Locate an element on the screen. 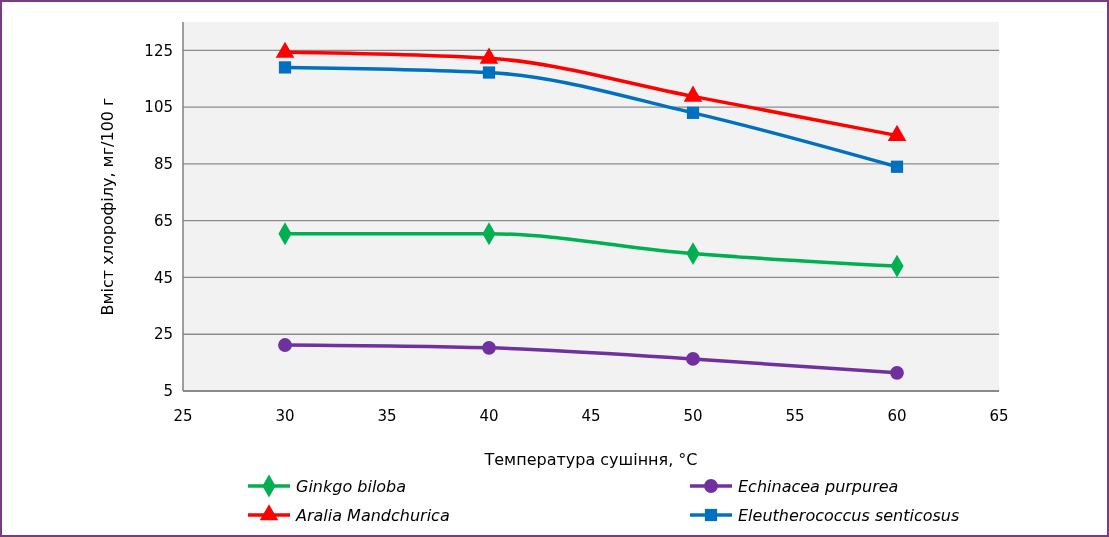 This screenshot has width=1109, height=537. x-tick-label: 50 is located at coordinates (693, 416).